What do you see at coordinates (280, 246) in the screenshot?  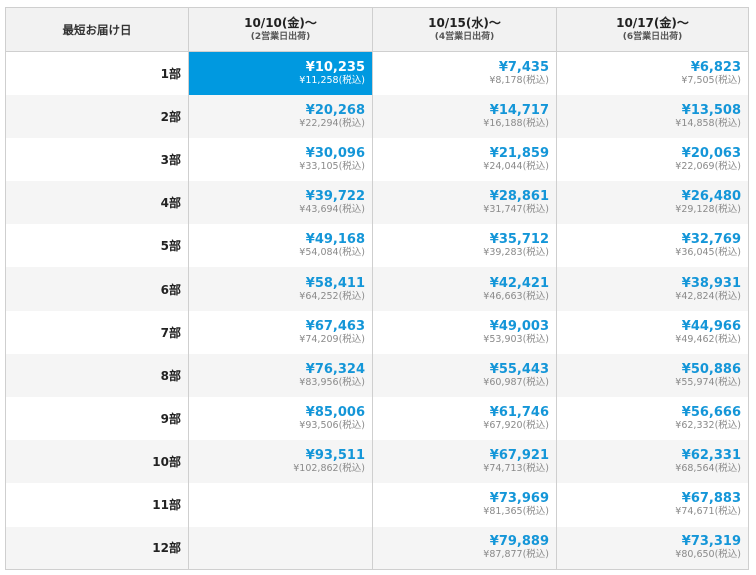 I see `price-cell: ¥49,168 ¥54,084(税込)` at bounding box center [280, 246].